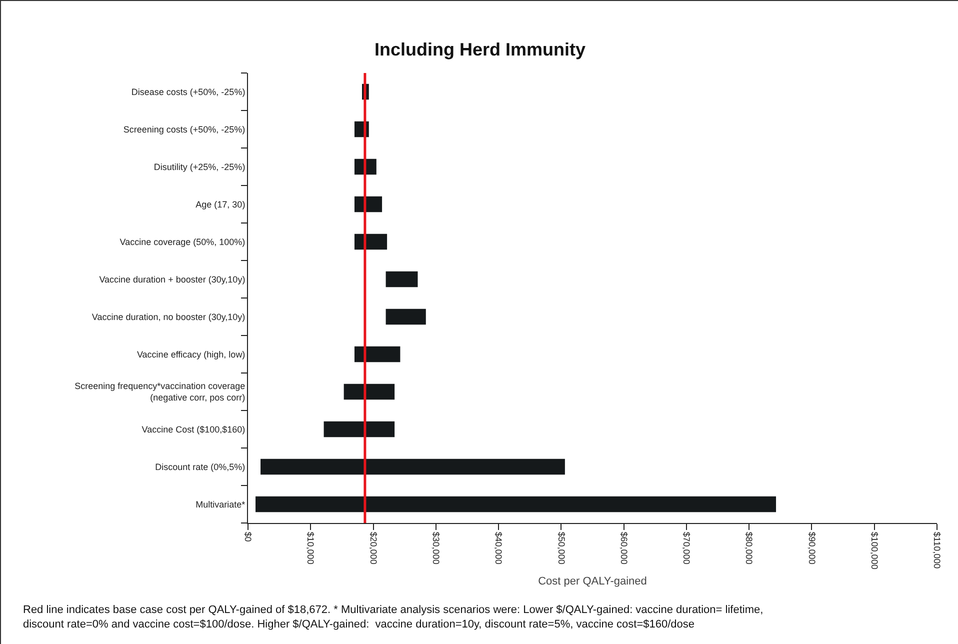  I want to click on y-tick-label: Vaccine Cost ($100,$160), so click(194, 429).